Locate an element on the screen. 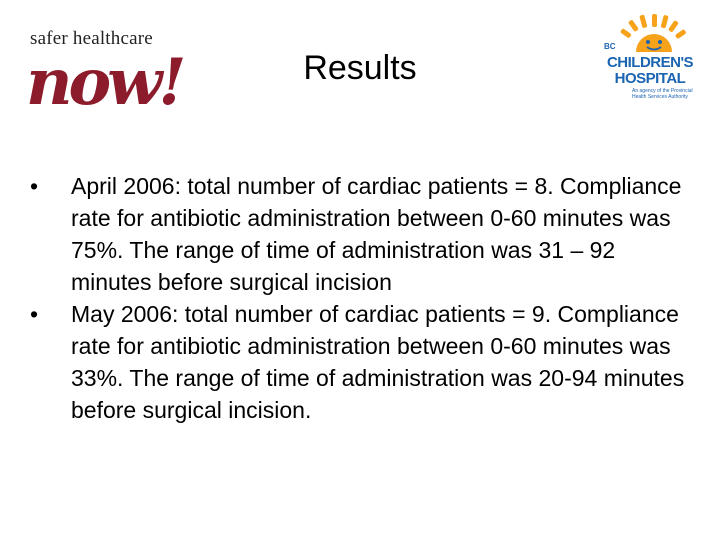 Image resolution: width=720 pixels, height=540 pixels. safer-healthcare-now-logo: safer healthcare now! is located at coordinates (105, 68).